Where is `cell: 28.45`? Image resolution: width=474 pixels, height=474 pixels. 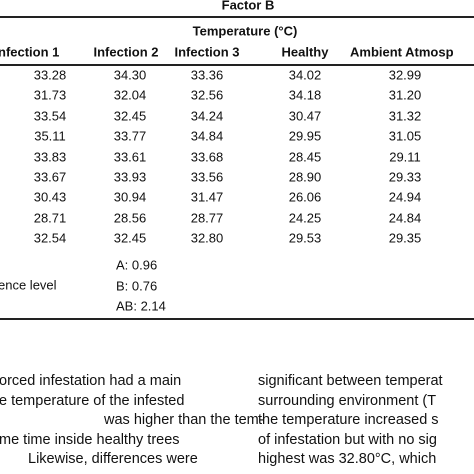 cell: 28.45 is located at coordinates (305, 157).